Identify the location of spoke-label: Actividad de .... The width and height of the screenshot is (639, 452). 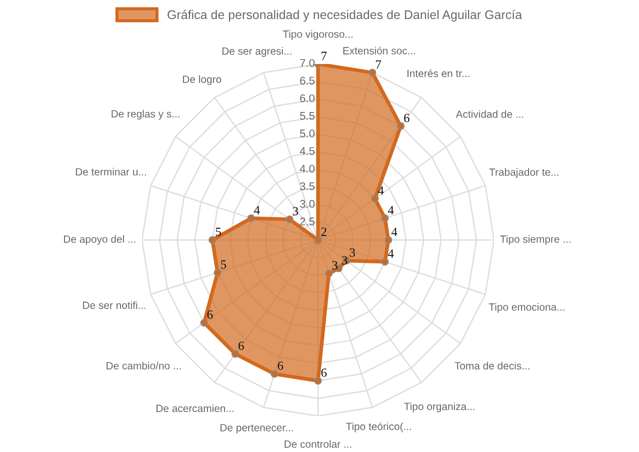
(490, 114).